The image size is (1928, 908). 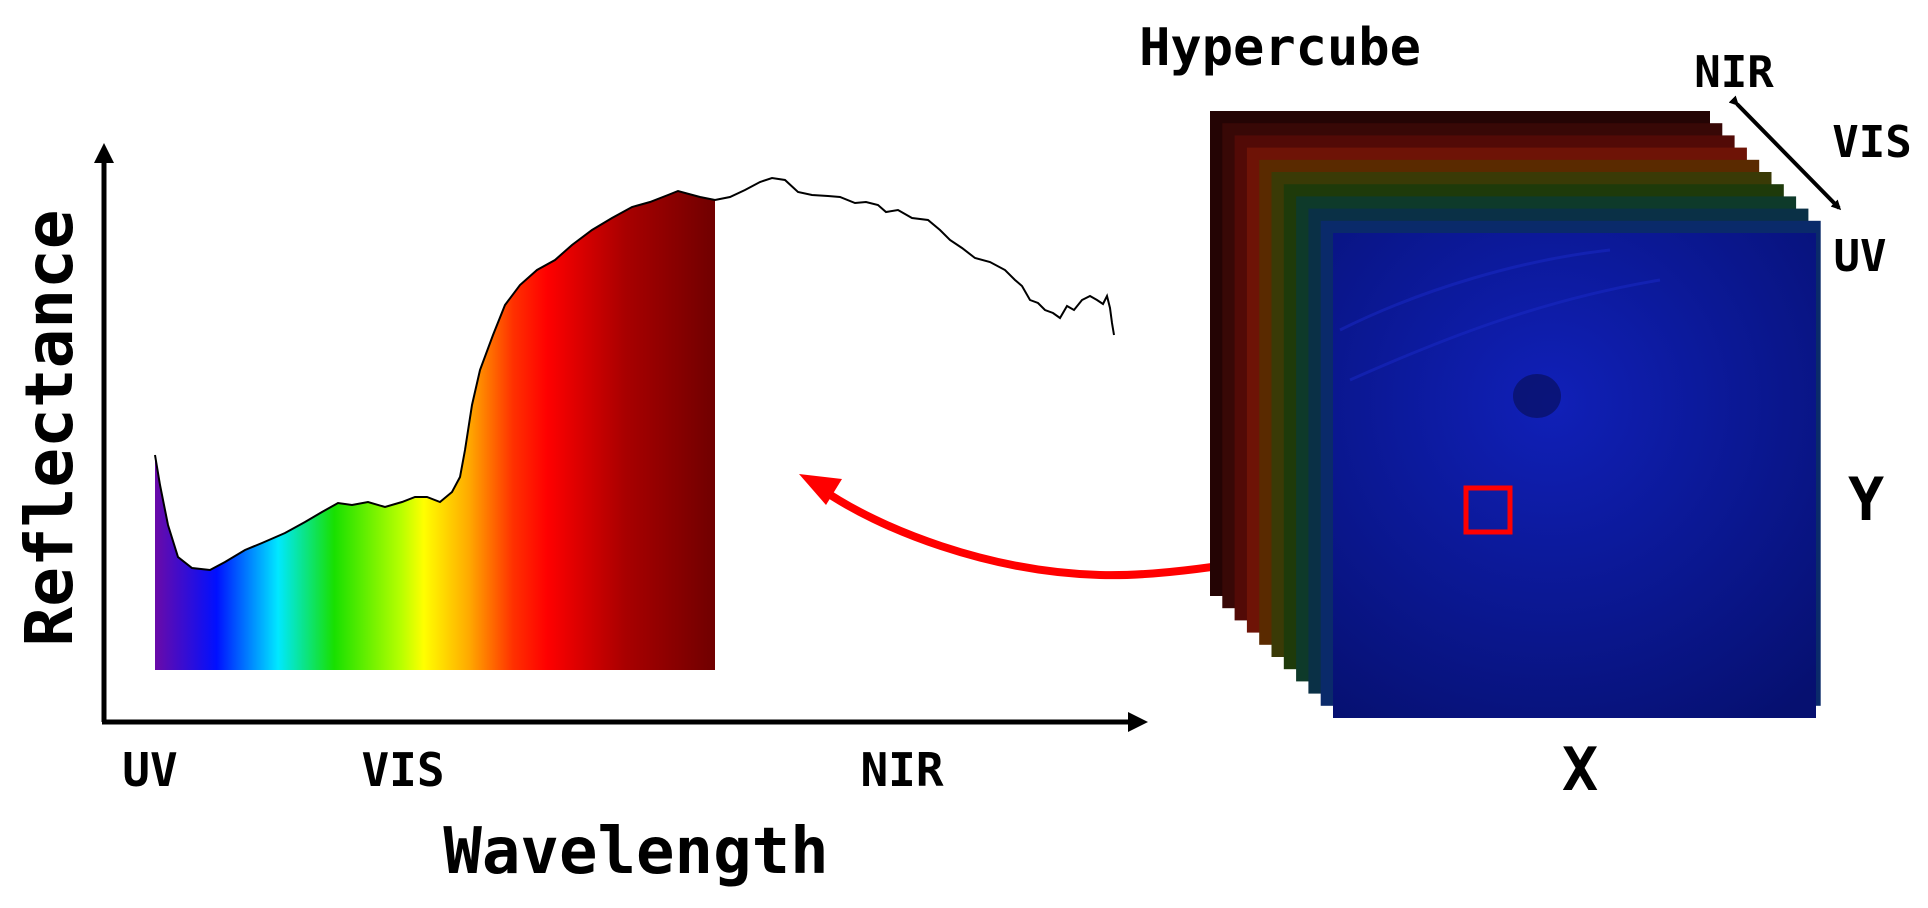 I want to click on cube-x-label: X, so click(x=1580, y=770).